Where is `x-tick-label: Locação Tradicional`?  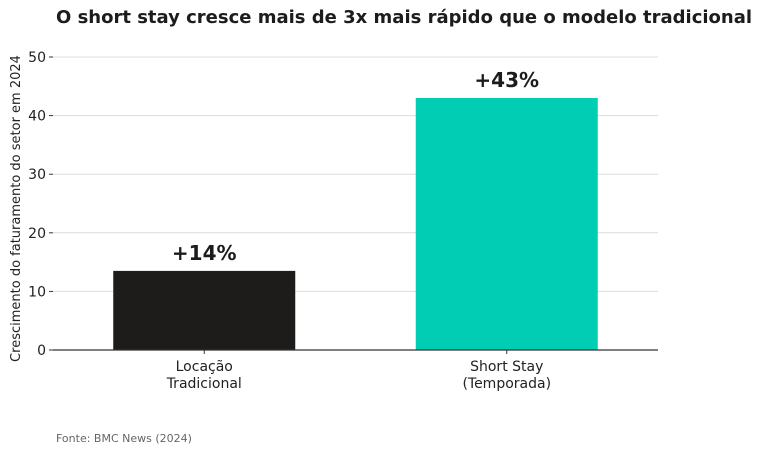 x-tick-label: Locação Tradicional is located at coordinates (204, 375).